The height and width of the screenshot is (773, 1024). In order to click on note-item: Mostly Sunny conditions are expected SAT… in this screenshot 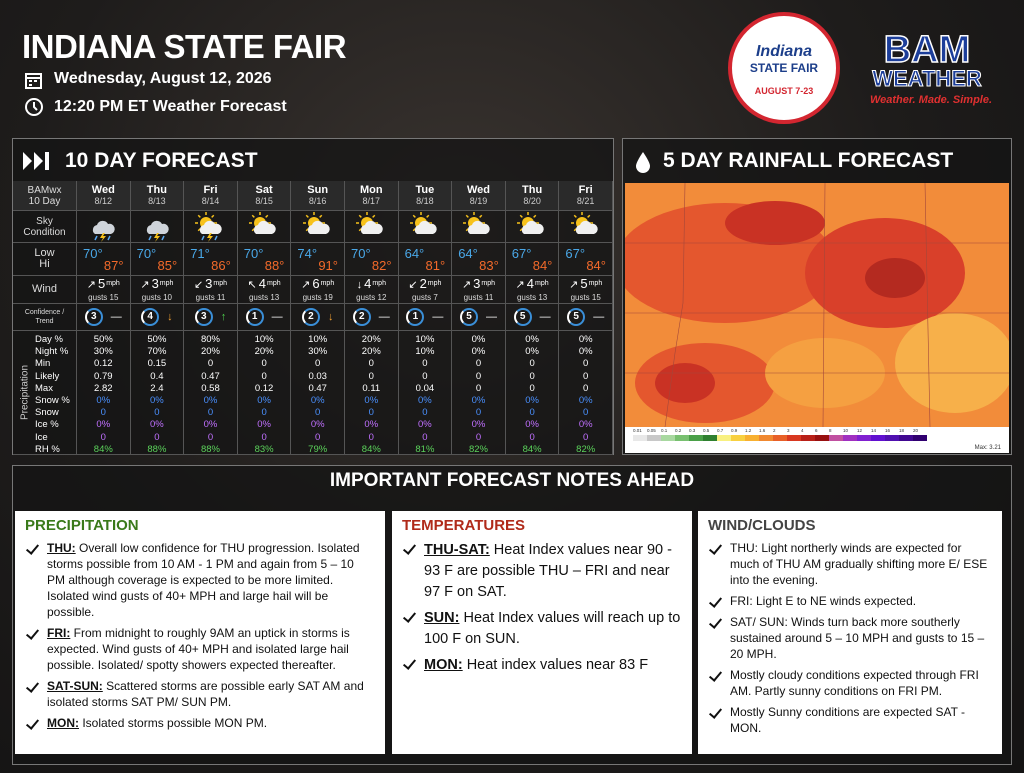, I will do `click(850, 720)`.